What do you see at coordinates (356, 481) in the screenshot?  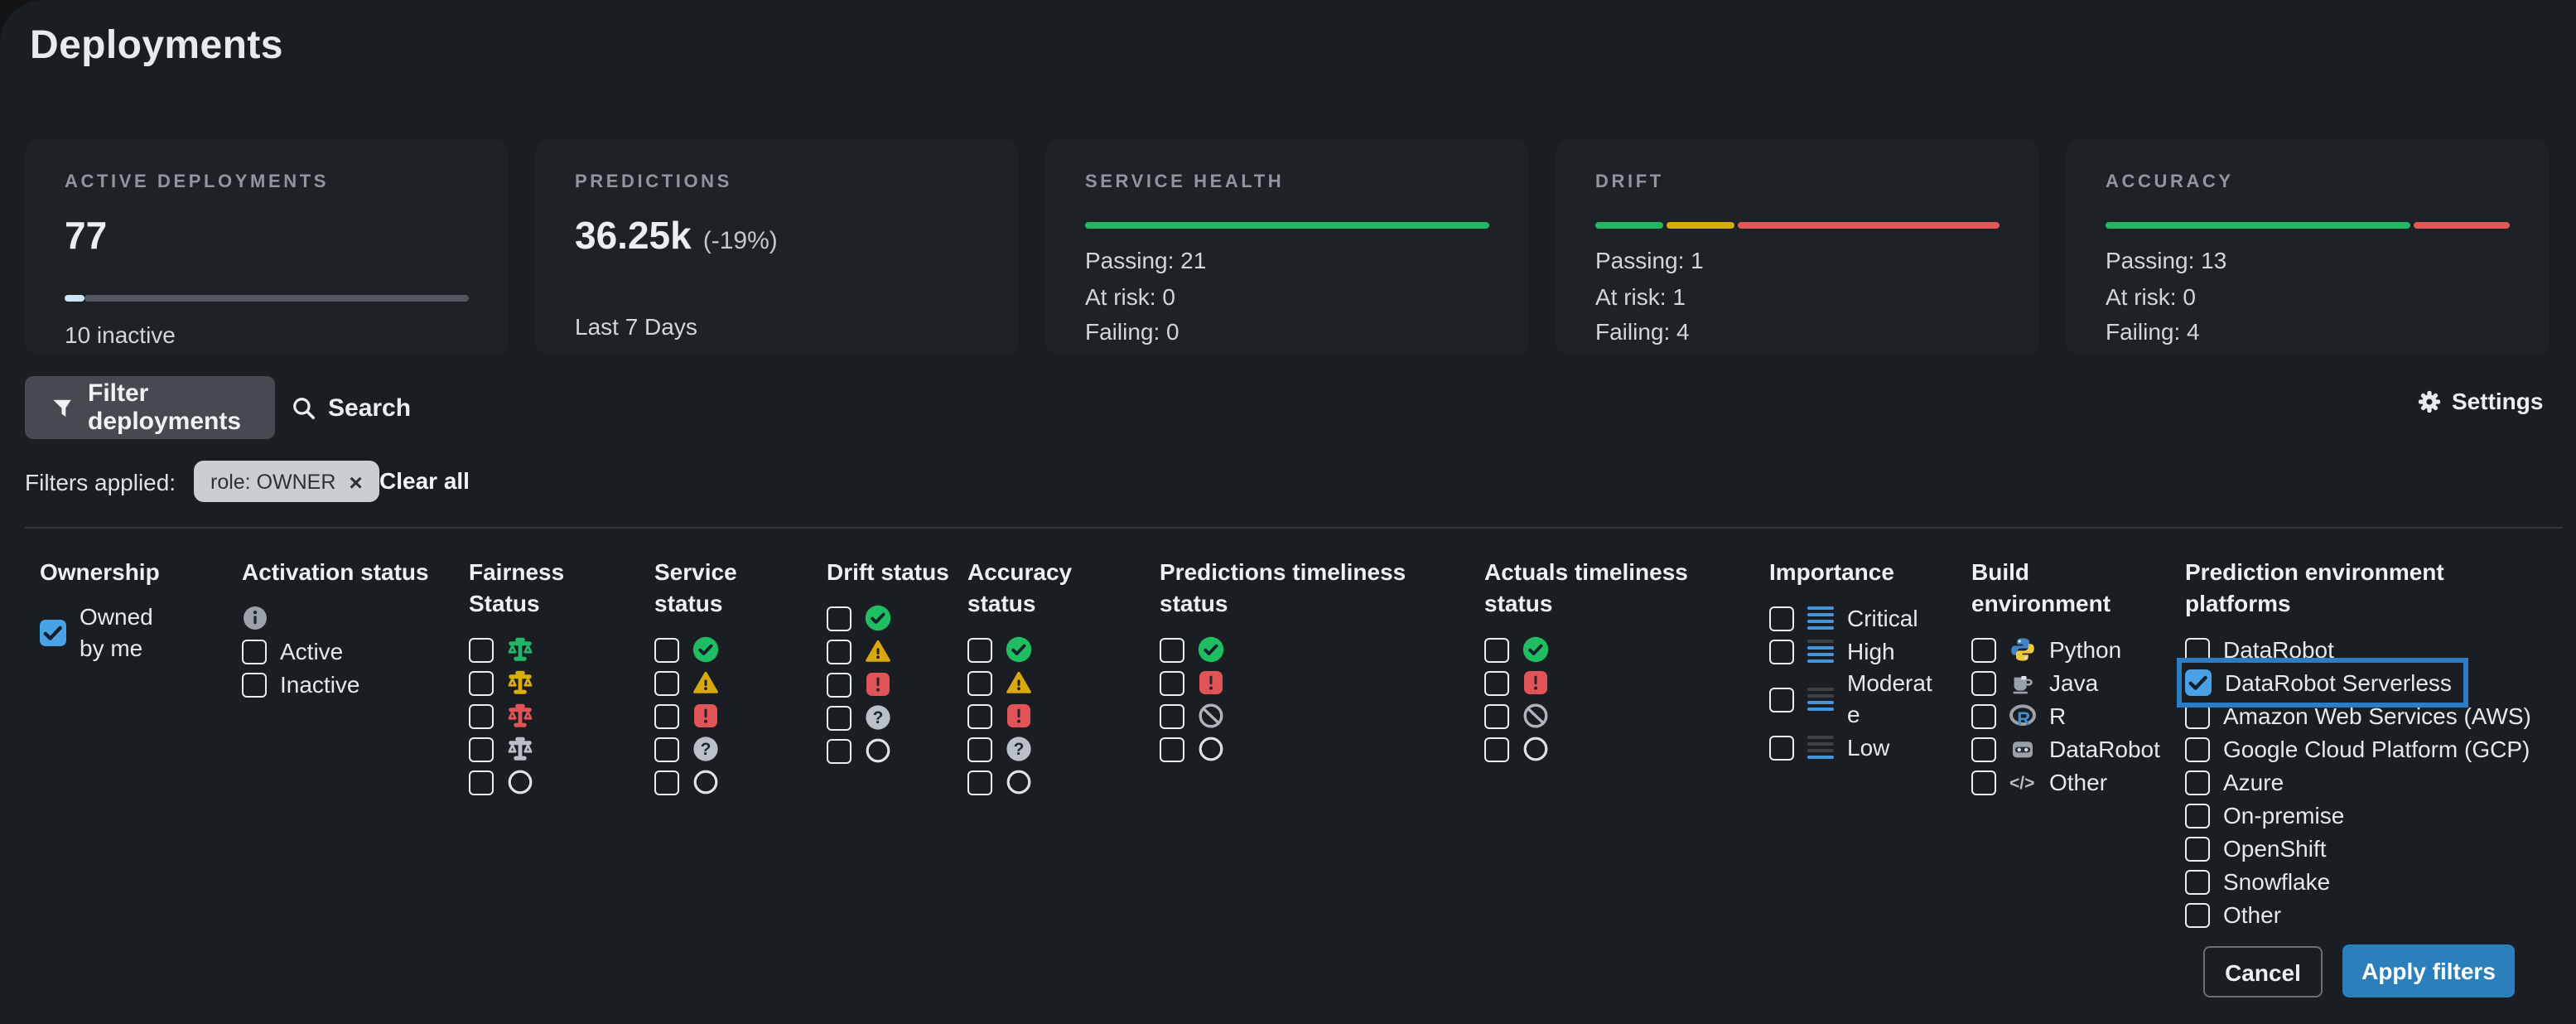 I see `chip-remove-icon: ×` at bounding box center [356, 481].